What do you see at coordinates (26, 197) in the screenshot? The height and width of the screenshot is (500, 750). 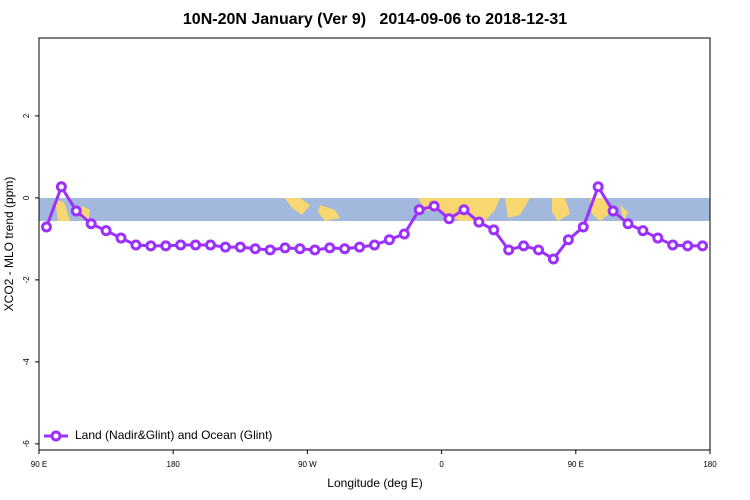 I see `y-tick-label: 0` at bounding box center [26, 197].